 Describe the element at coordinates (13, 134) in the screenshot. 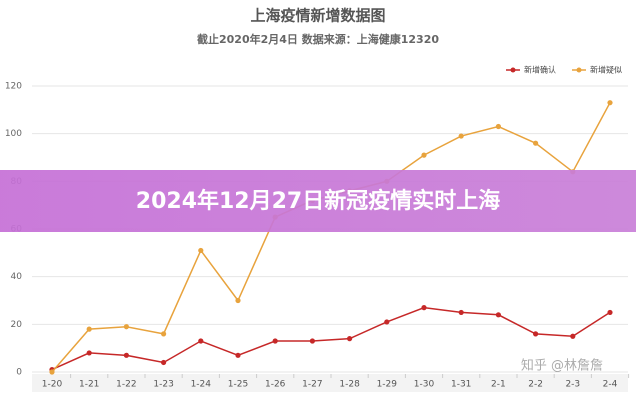

I see `y-tick-label: 100` at that location.